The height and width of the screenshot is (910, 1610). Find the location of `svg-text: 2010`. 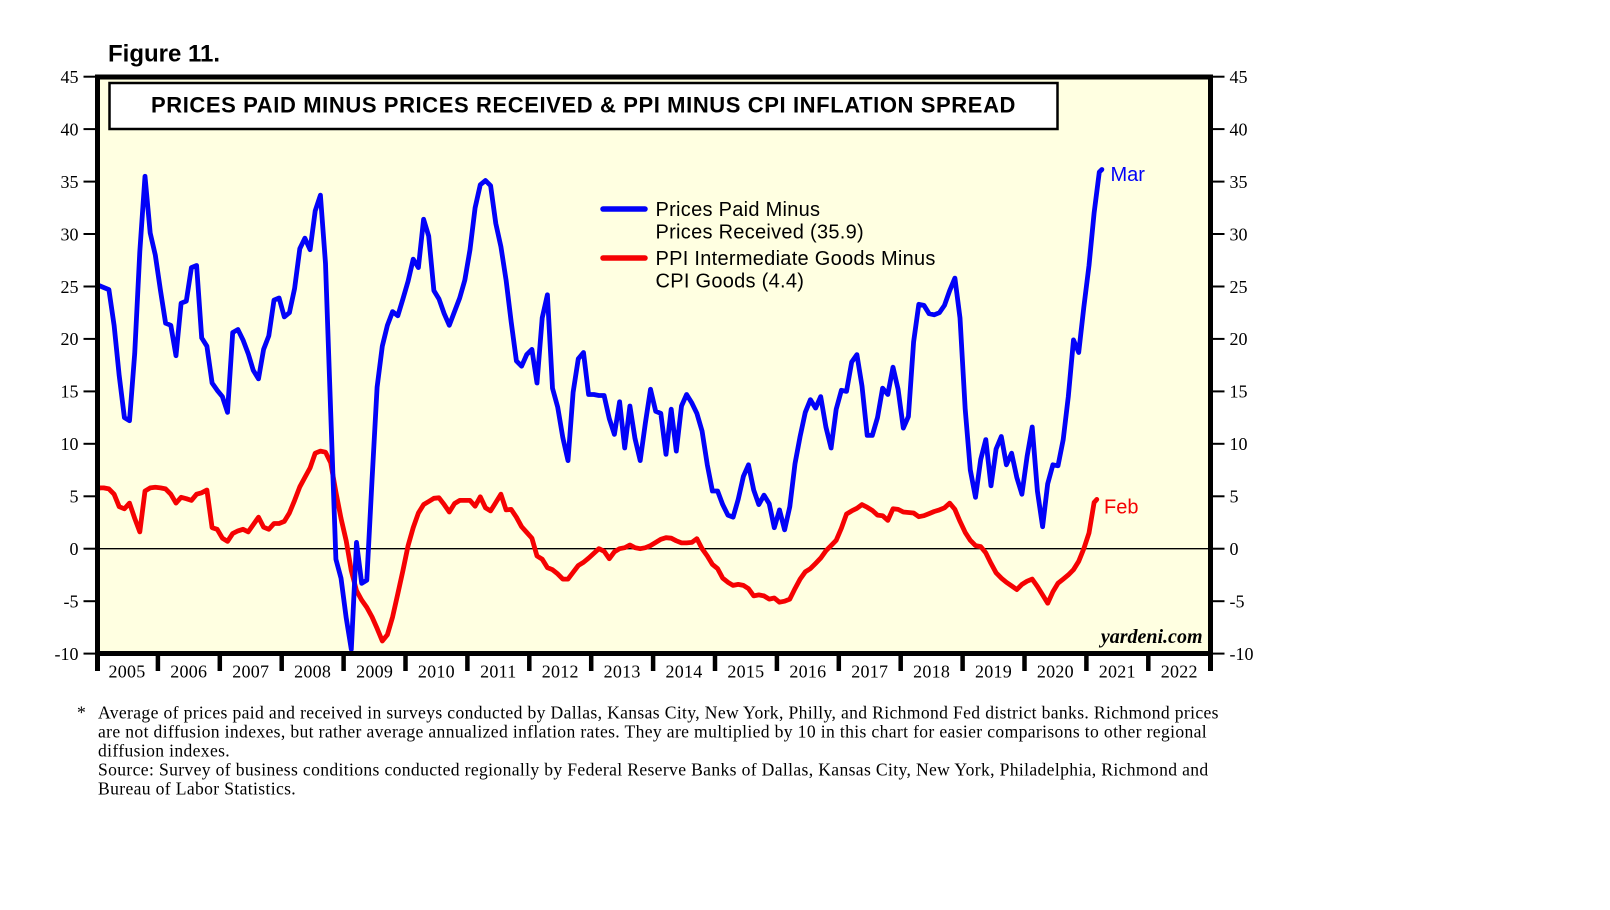

svg-text: 2010 is located at coordinates (436, 672).